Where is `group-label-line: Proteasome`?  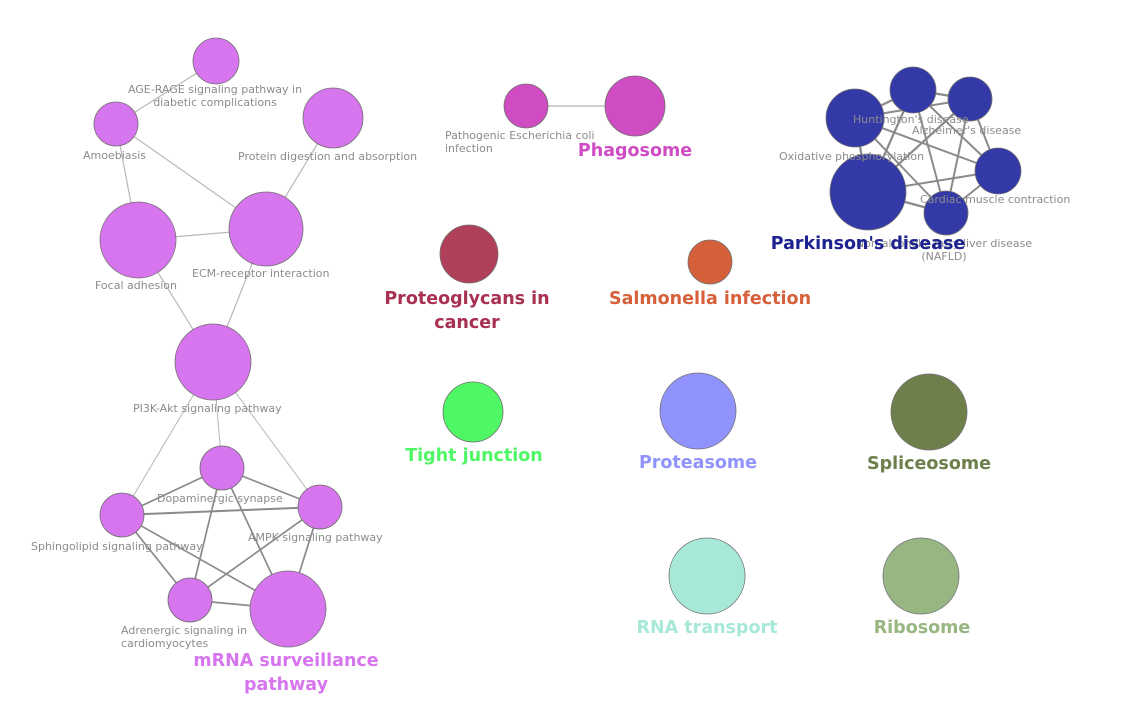 group-label-line: Proteasome is located at coordinates (698, 463).